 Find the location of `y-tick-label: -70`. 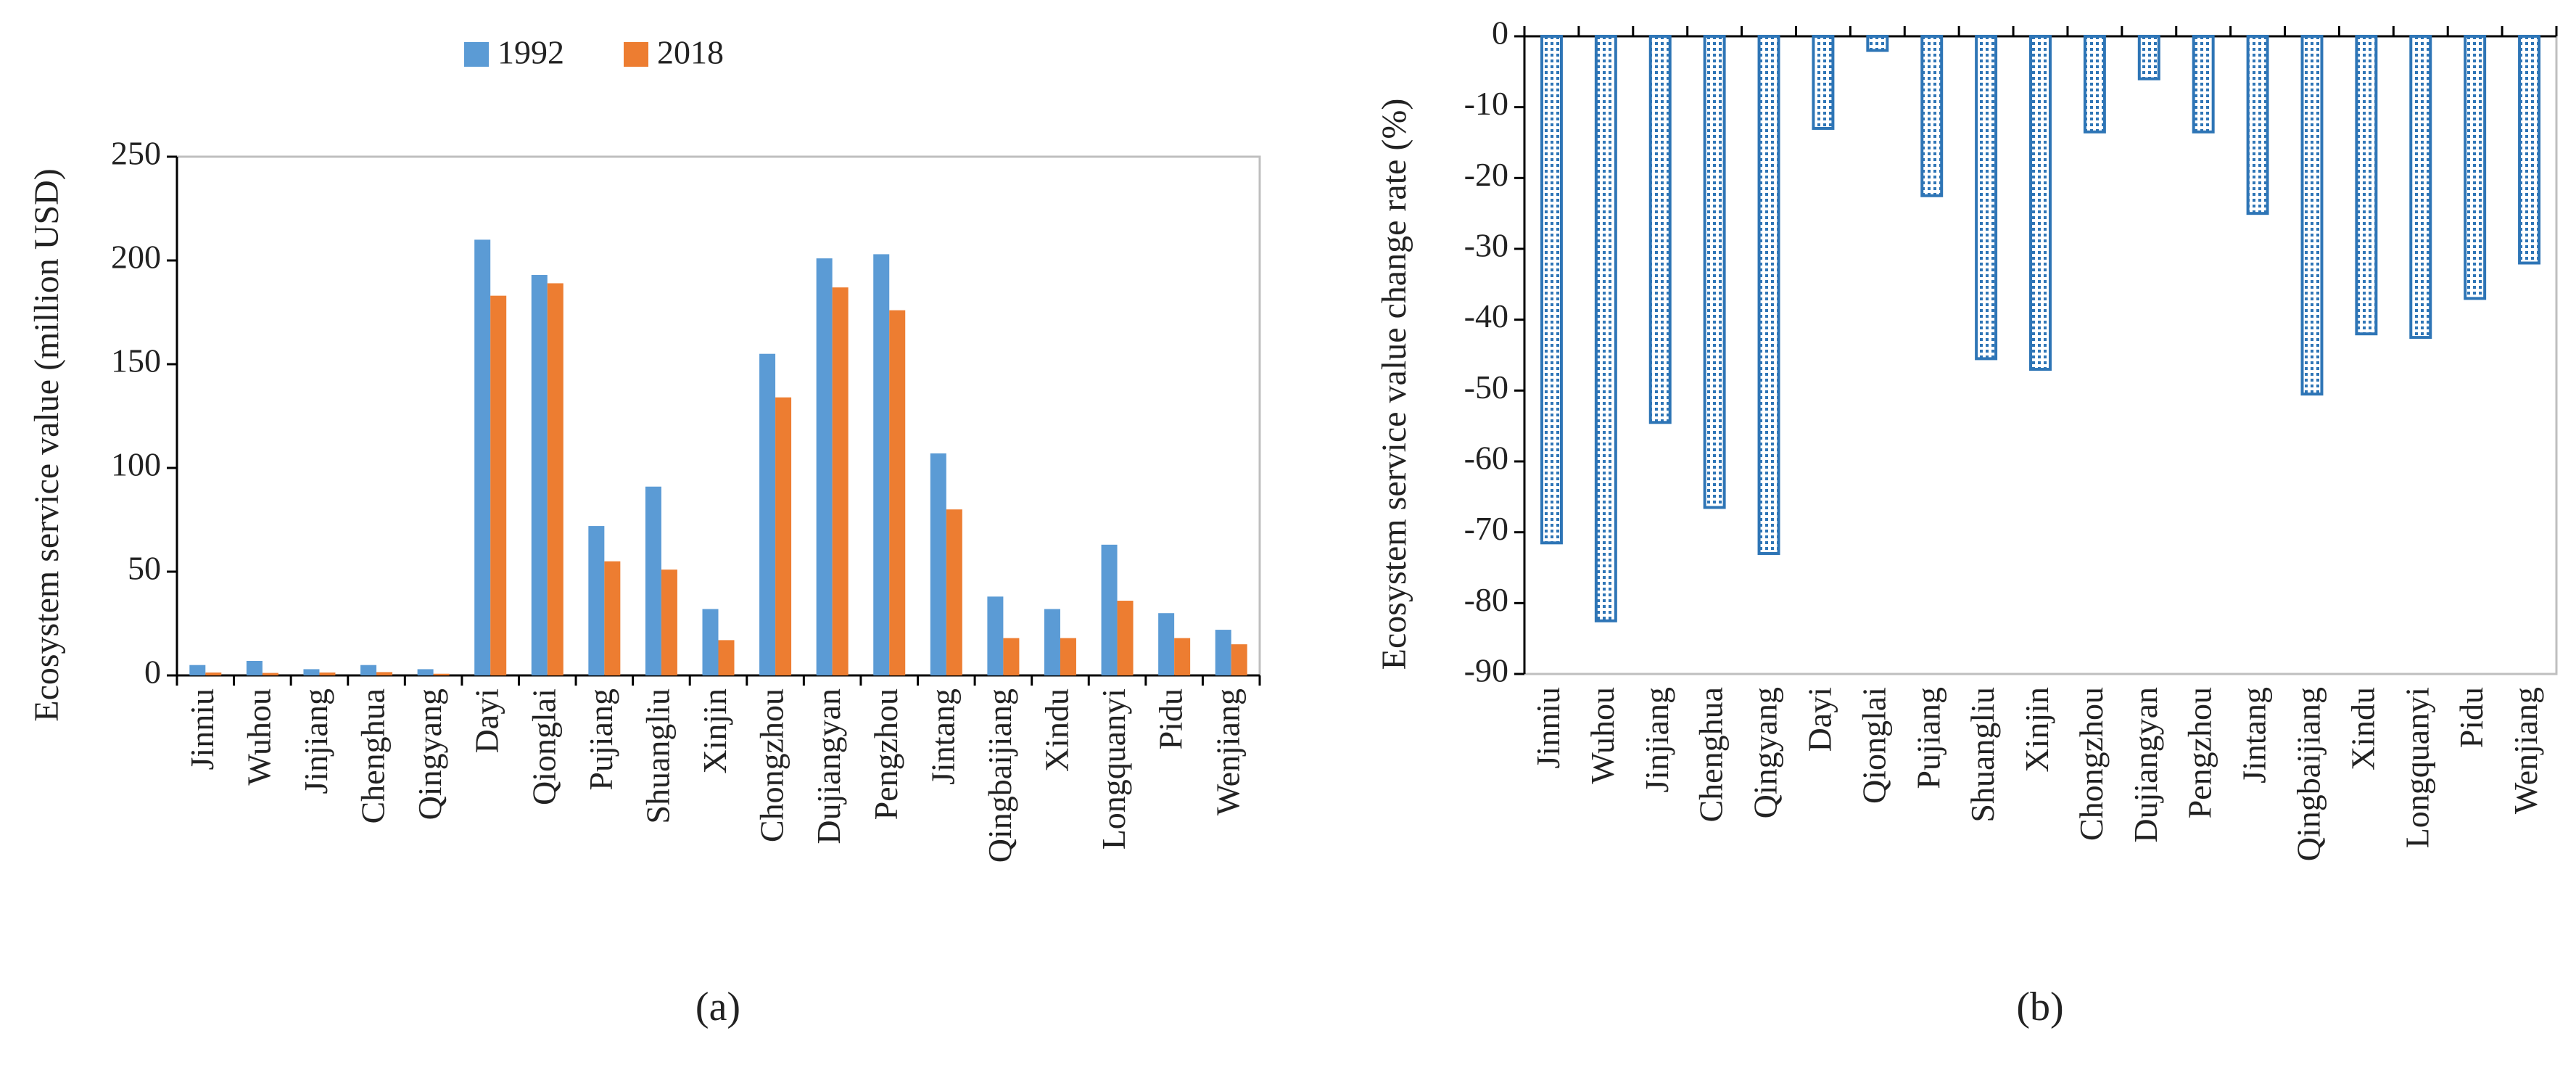

y-tick-label: -70 is located at coordinates (1486, 528).